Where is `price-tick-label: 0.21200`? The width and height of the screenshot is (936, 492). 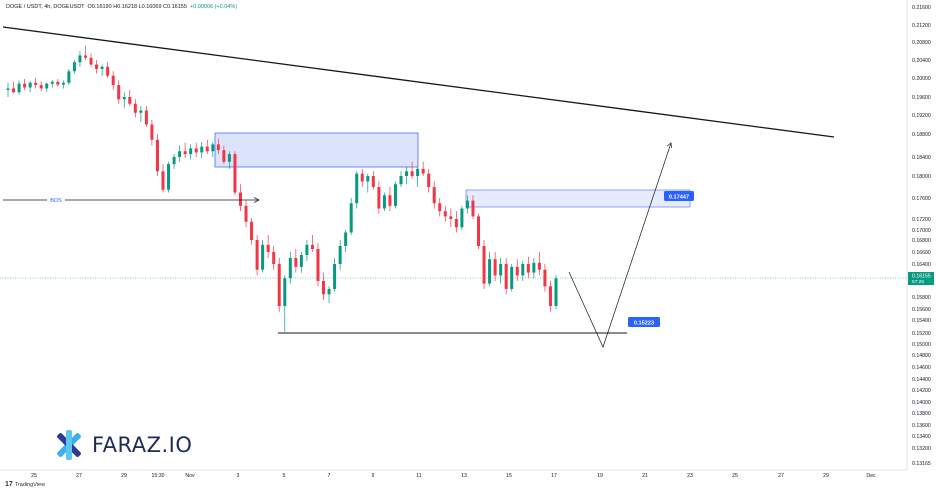
price-tick-label: 0.21200 is located at coordinates (921, 26).